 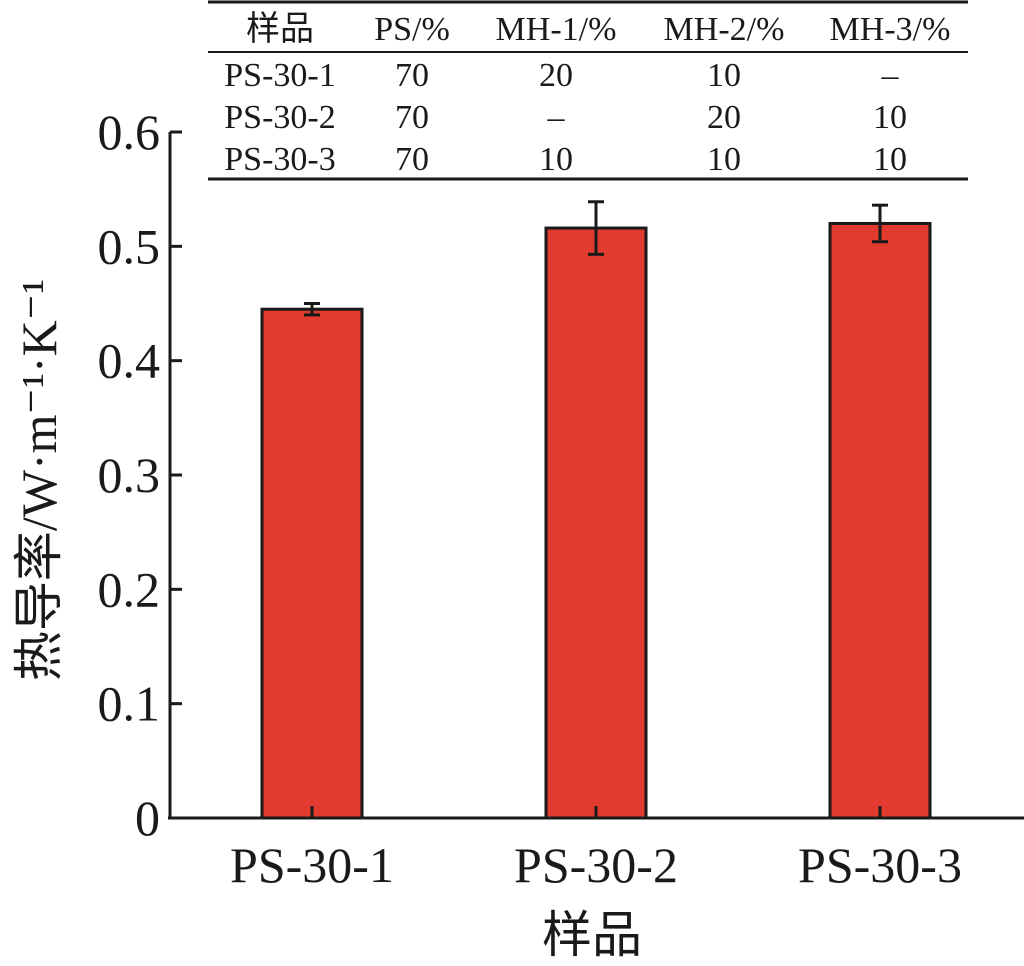 I want to click on table-cell: PS-30-1, so click(x=279, y=75).